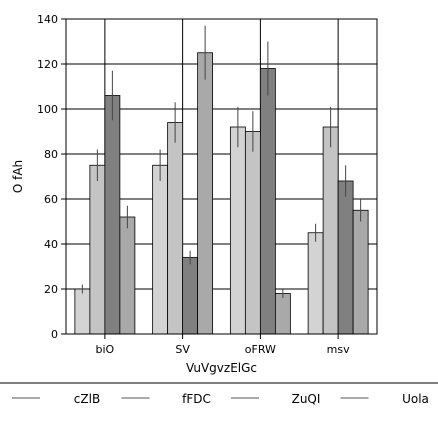 Image resolution: width=438 pixels, height=438 pixels. Describe the element at coordinates (51, 177) in the screenshot. I see `y-axis-ticks: 0 20 40 60 80 100 120 140` at that location.